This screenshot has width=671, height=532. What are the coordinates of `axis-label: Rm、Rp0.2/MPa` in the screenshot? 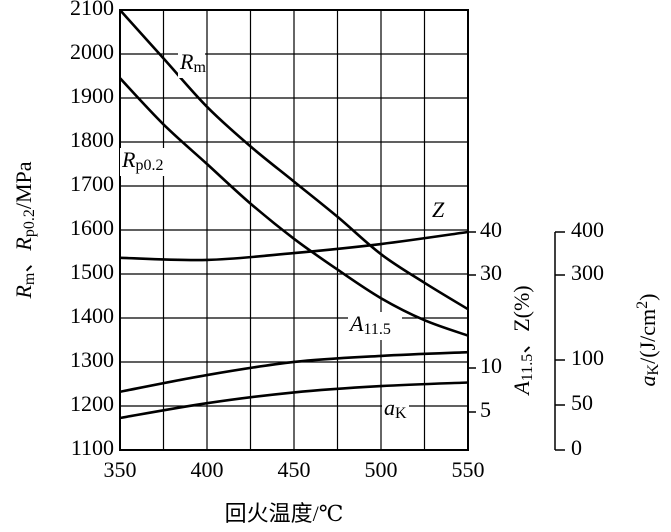 It's located at (24, 230).